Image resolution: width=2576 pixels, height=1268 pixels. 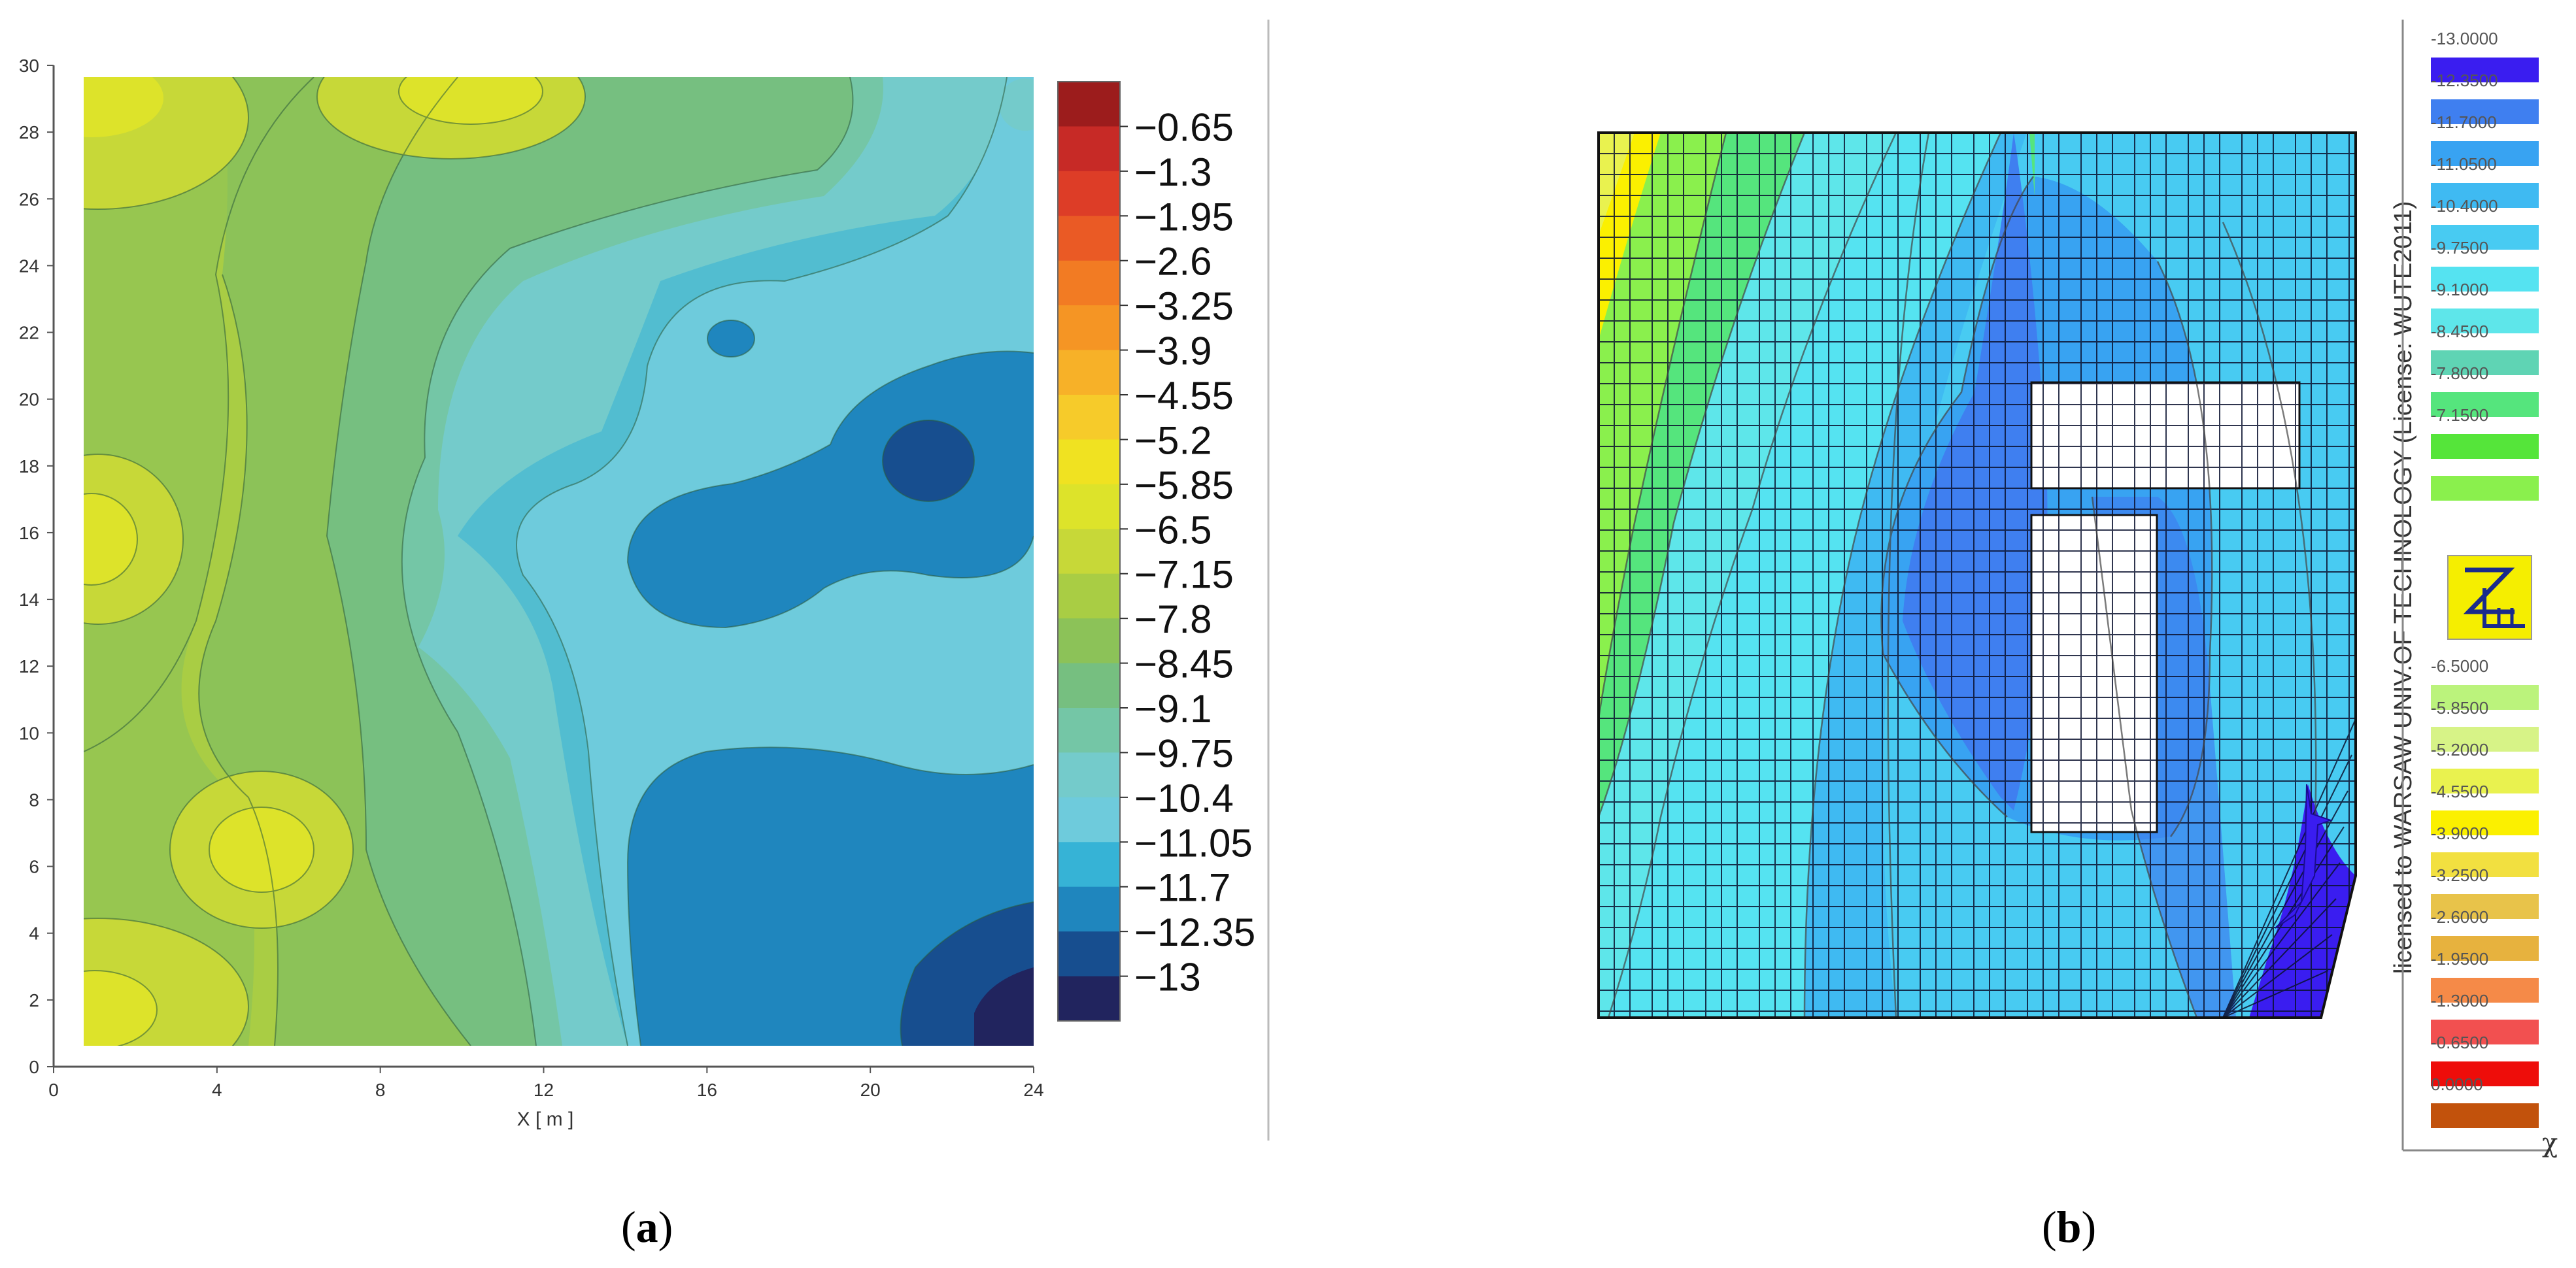 I want to click on legend-label-b: -3.9000, so click(x=2459, y=834).